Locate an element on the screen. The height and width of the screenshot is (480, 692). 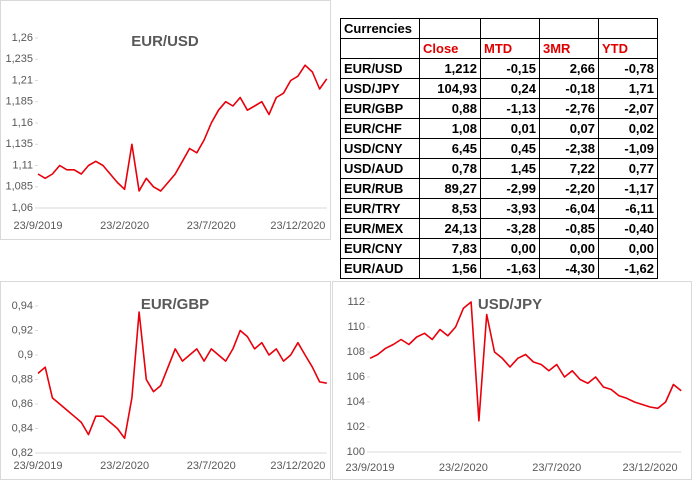
cell: -1,13 is located at coordinates (510, 108).